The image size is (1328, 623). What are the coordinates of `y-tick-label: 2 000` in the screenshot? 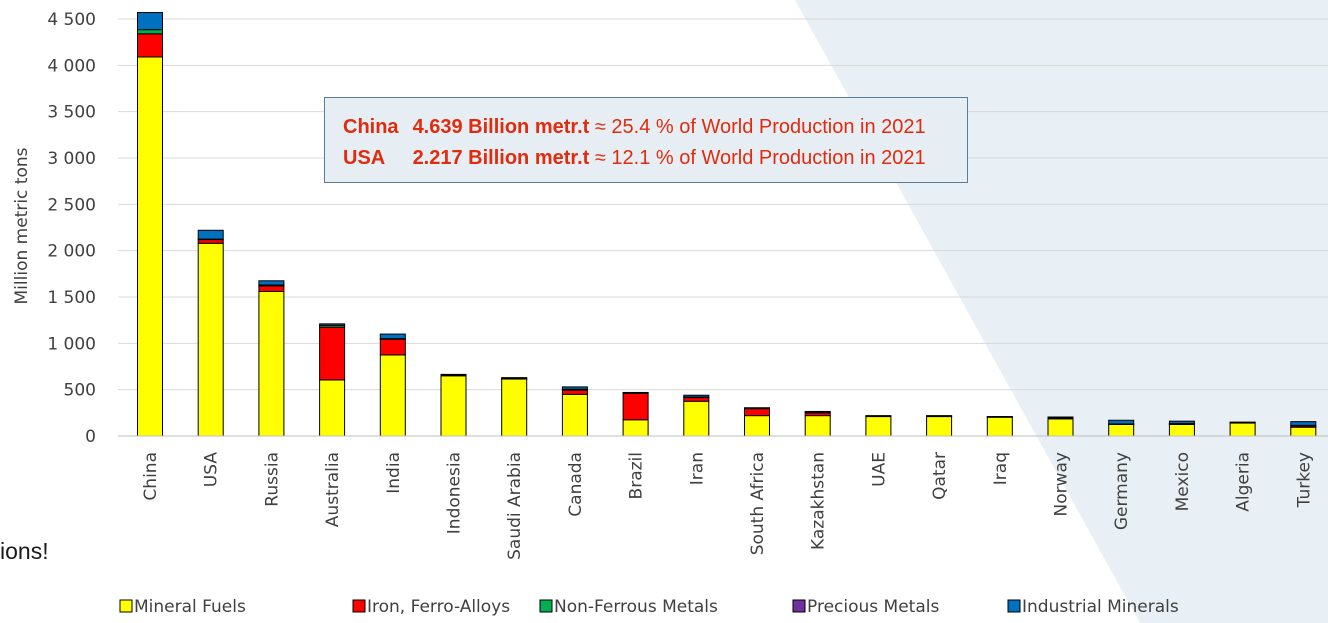 It's located at (71, 252).